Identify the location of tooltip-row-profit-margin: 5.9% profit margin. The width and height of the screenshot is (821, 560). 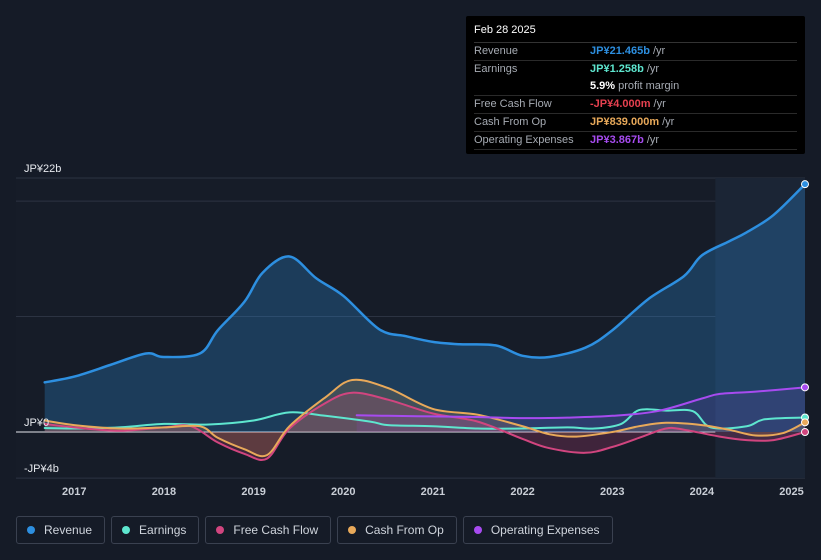
(635, 87).